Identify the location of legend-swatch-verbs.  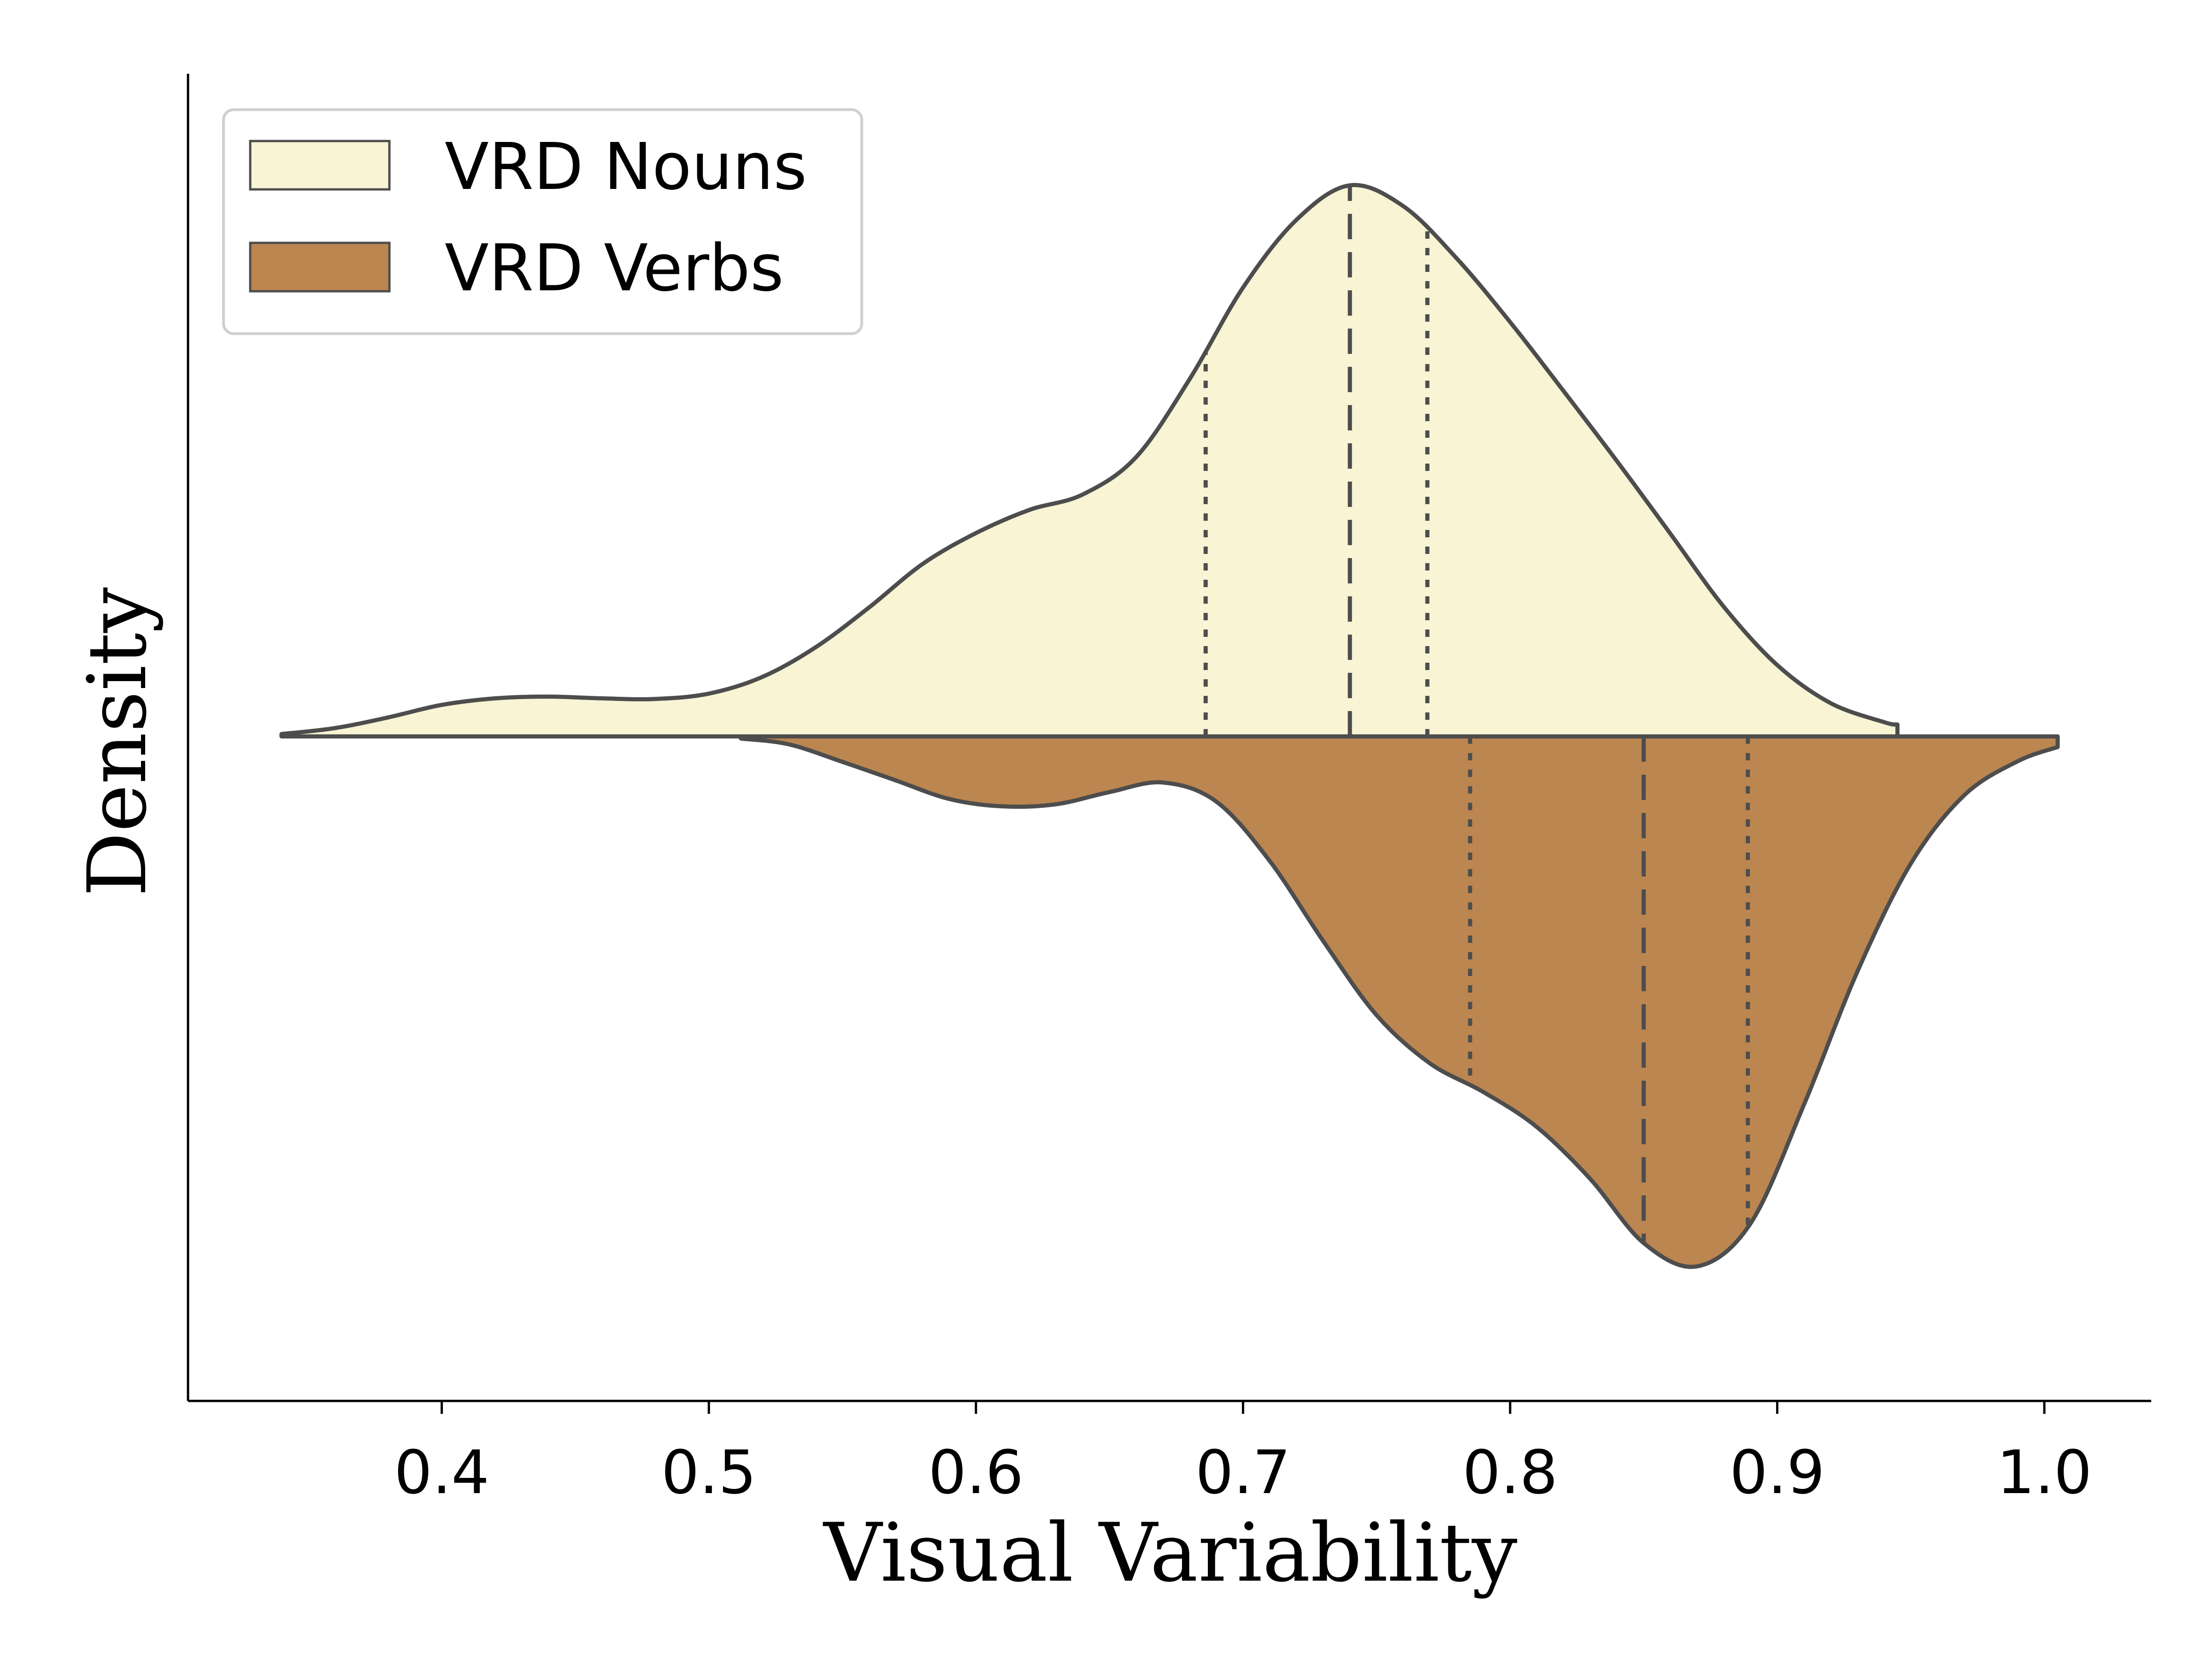
(320, 267).